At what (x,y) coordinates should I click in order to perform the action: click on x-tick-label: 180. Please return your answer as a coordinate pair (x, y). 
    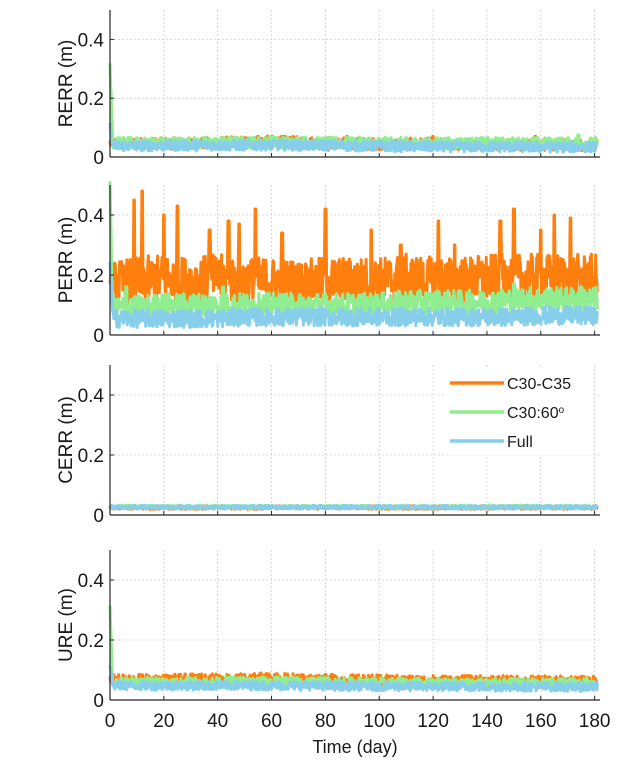
    Looking at the image, I should click on (595, 721).